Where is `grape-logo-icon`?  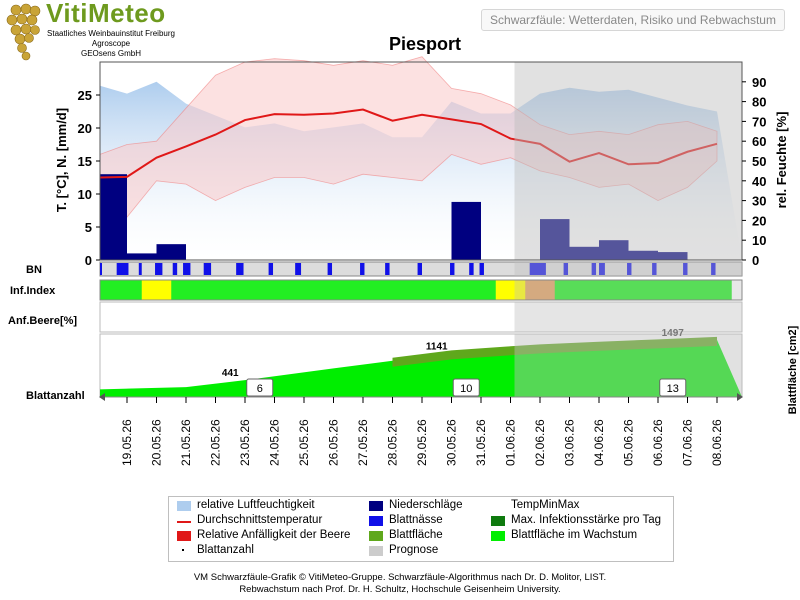
grape-logo-icon is located at coordinates (23, 32).